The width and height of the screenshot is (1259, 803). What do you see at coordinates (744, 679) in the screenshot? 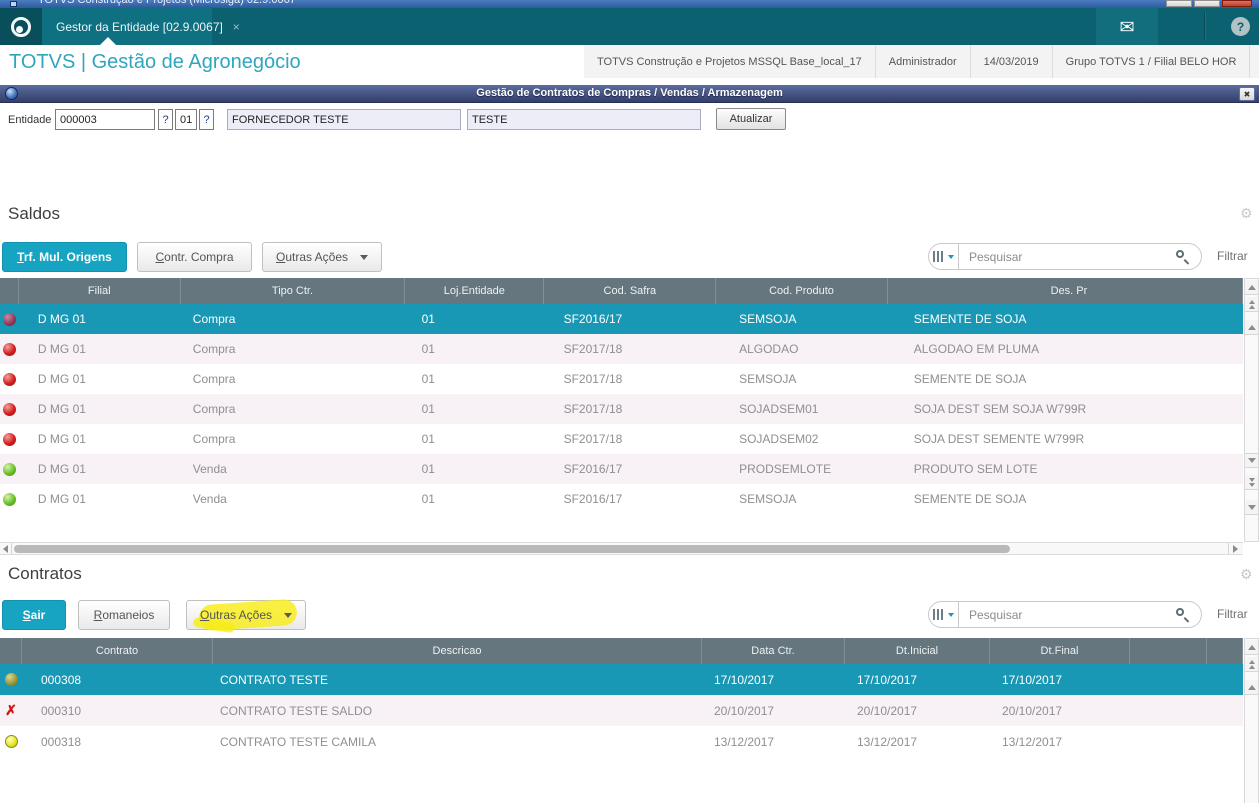
I see `table-cell: 17/10/2017` at bounding box center [744, 679].